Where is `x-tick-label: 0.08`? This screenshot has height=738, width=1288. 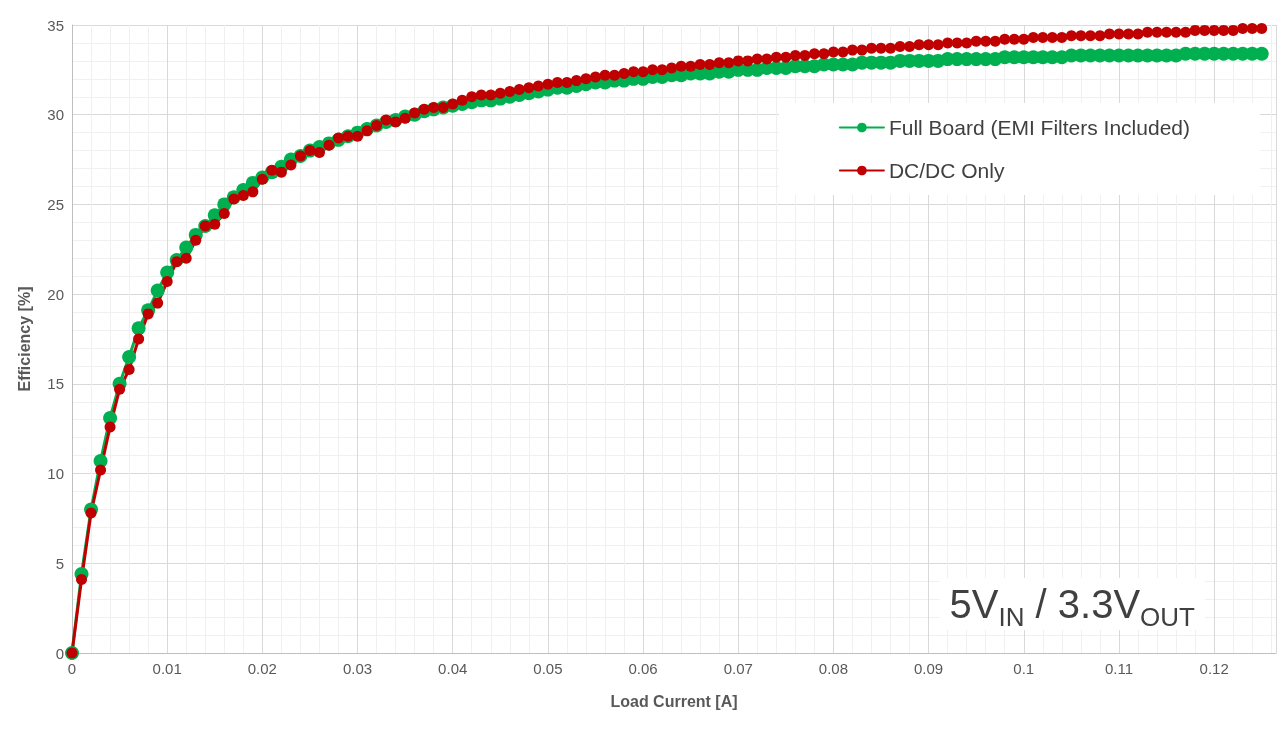
x-tick-label: 0.08 is located at coordinates (833, 668).